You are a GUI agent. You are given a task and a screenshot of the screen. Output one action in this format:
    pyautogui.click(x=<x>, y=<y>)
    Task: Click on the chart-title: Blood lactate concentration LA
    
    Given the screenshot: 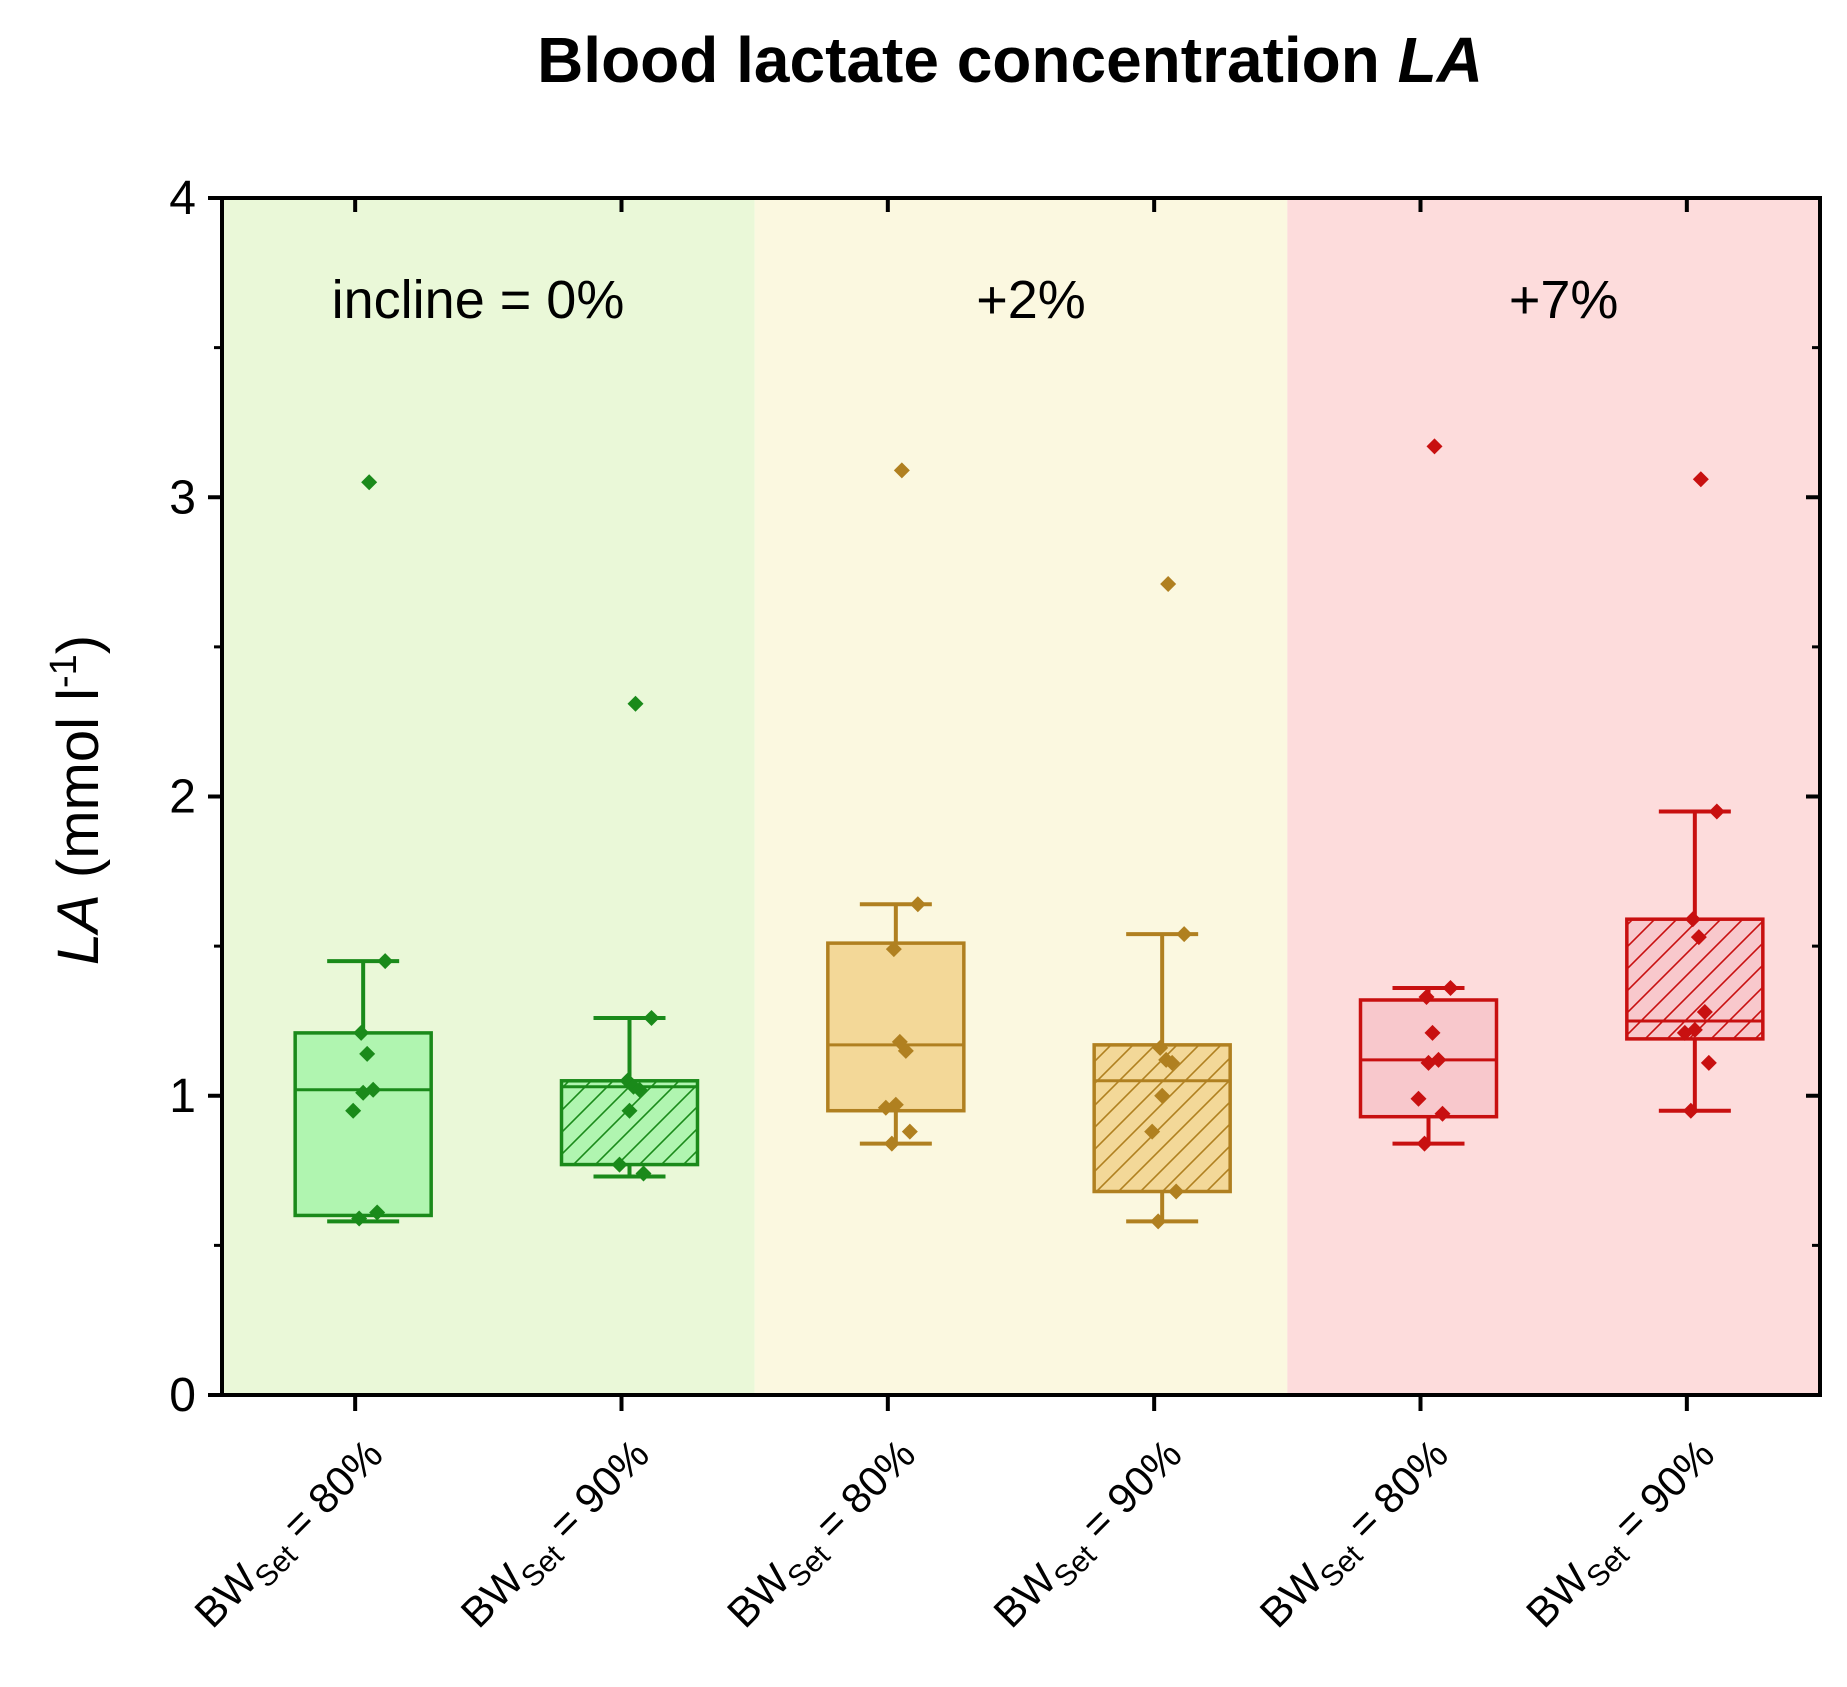 What is the action you would take?
    pyautogui.click(x=1010, y=60)
    